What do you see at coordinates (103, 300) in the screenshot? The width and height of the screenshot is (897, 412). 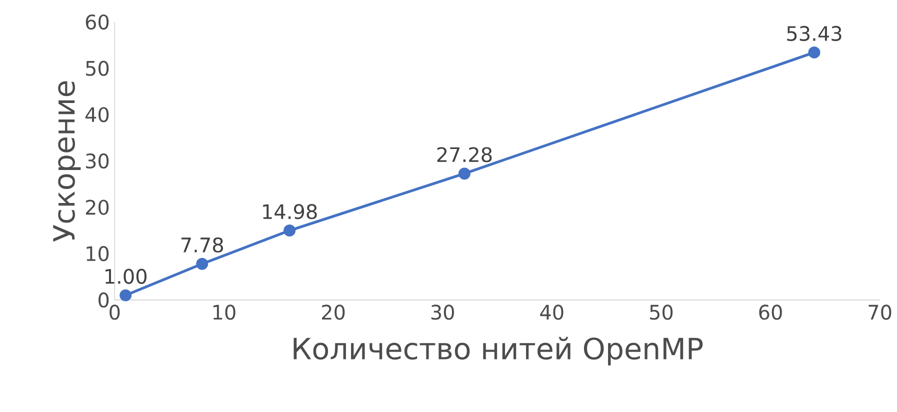 I see `y-tick-label: 0` at bounding box center [103, 300].